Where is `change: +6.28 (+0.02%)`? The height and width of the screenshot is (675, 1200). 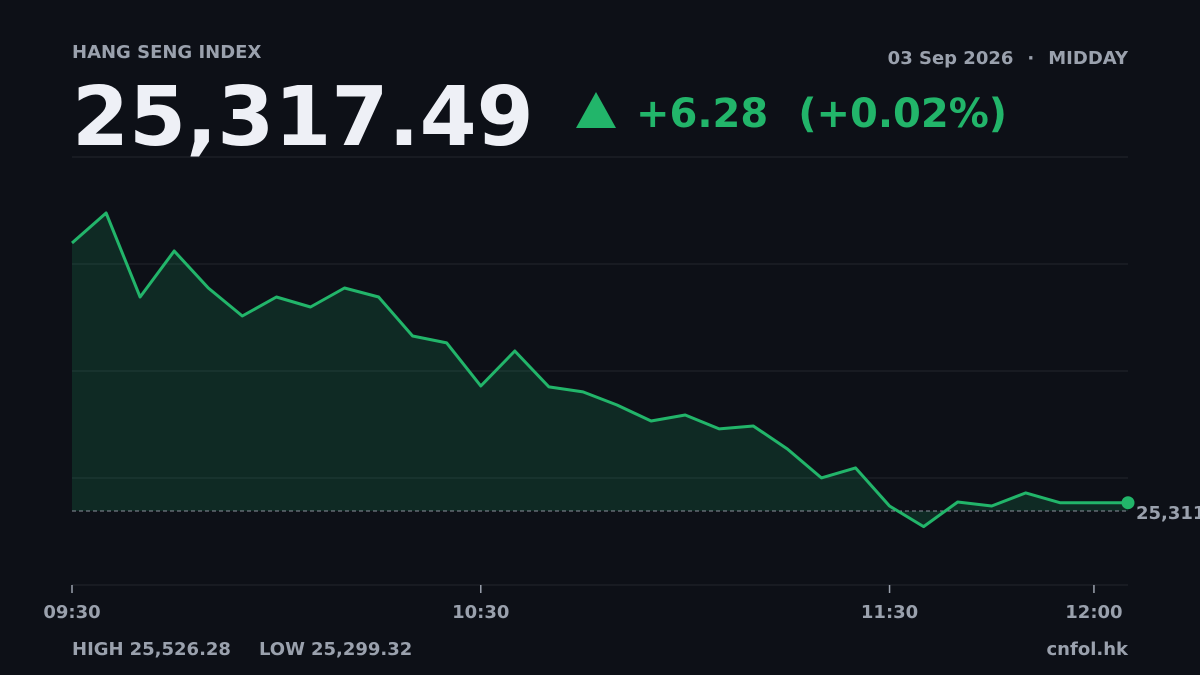
change: +6.28 (+0.02%) is located at coordinates (821, 114).